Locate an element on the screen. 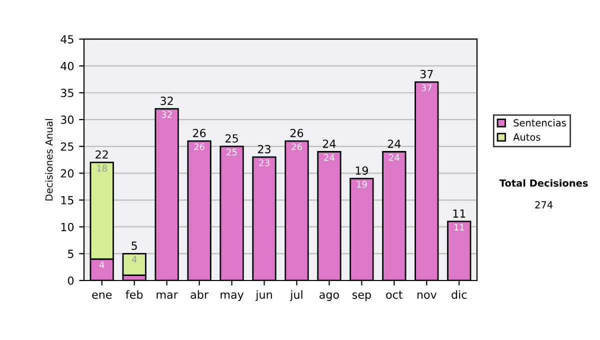 The width and height of the screenshot is (600, 340). data-label: 23 is located at coordinates (264, 162).